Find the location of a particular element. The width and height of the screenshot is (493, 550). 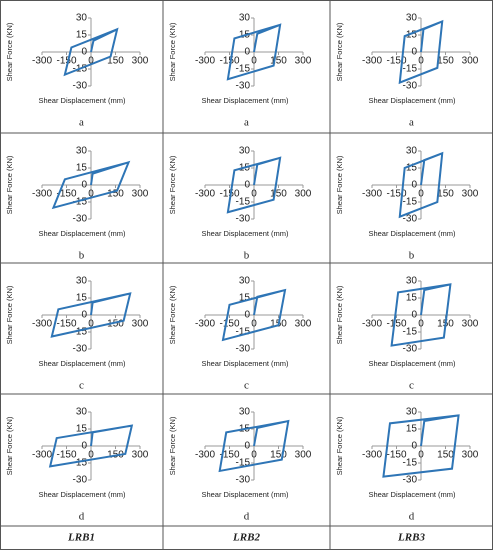

column-header: LRB1 is located at coordinates (81, 538).